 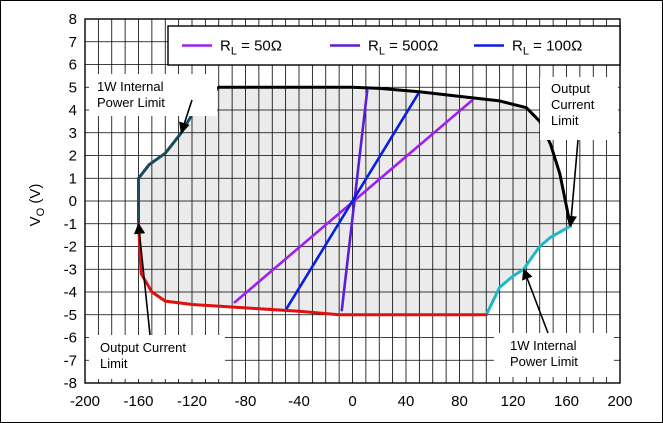 What do you see at coordinates (41, 211) in the screenshot?
I see `y-axis-label-subscript: O` at bounding box center [41, 211].